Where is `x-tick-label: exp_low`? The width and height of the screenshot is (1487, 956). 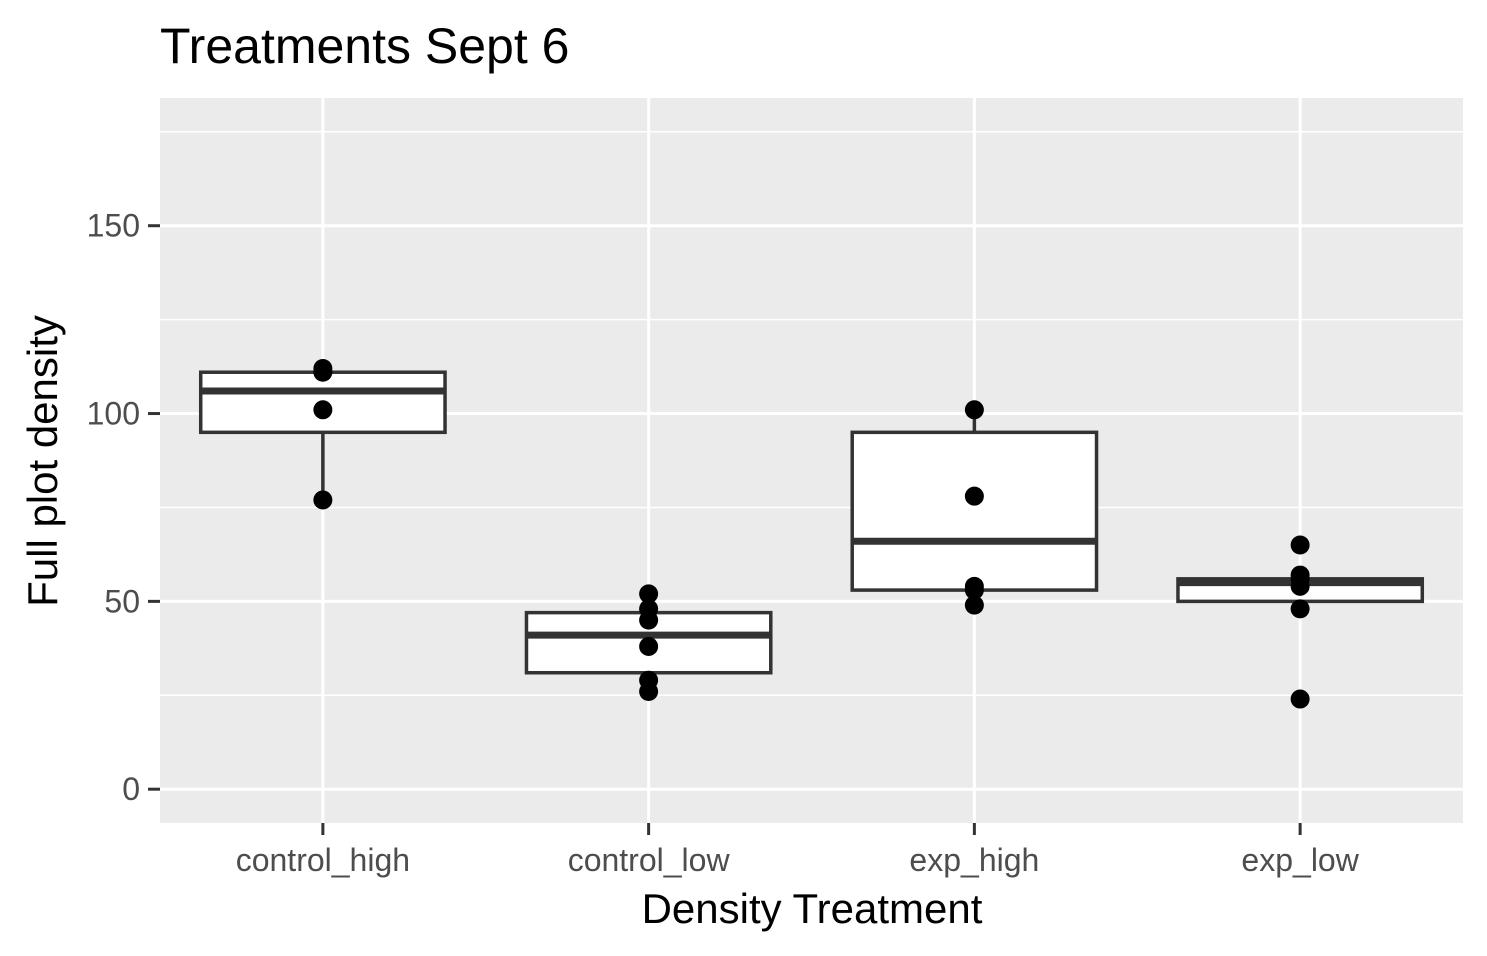 x-tick-label: exp_low is located at coordinates (1300, 860).